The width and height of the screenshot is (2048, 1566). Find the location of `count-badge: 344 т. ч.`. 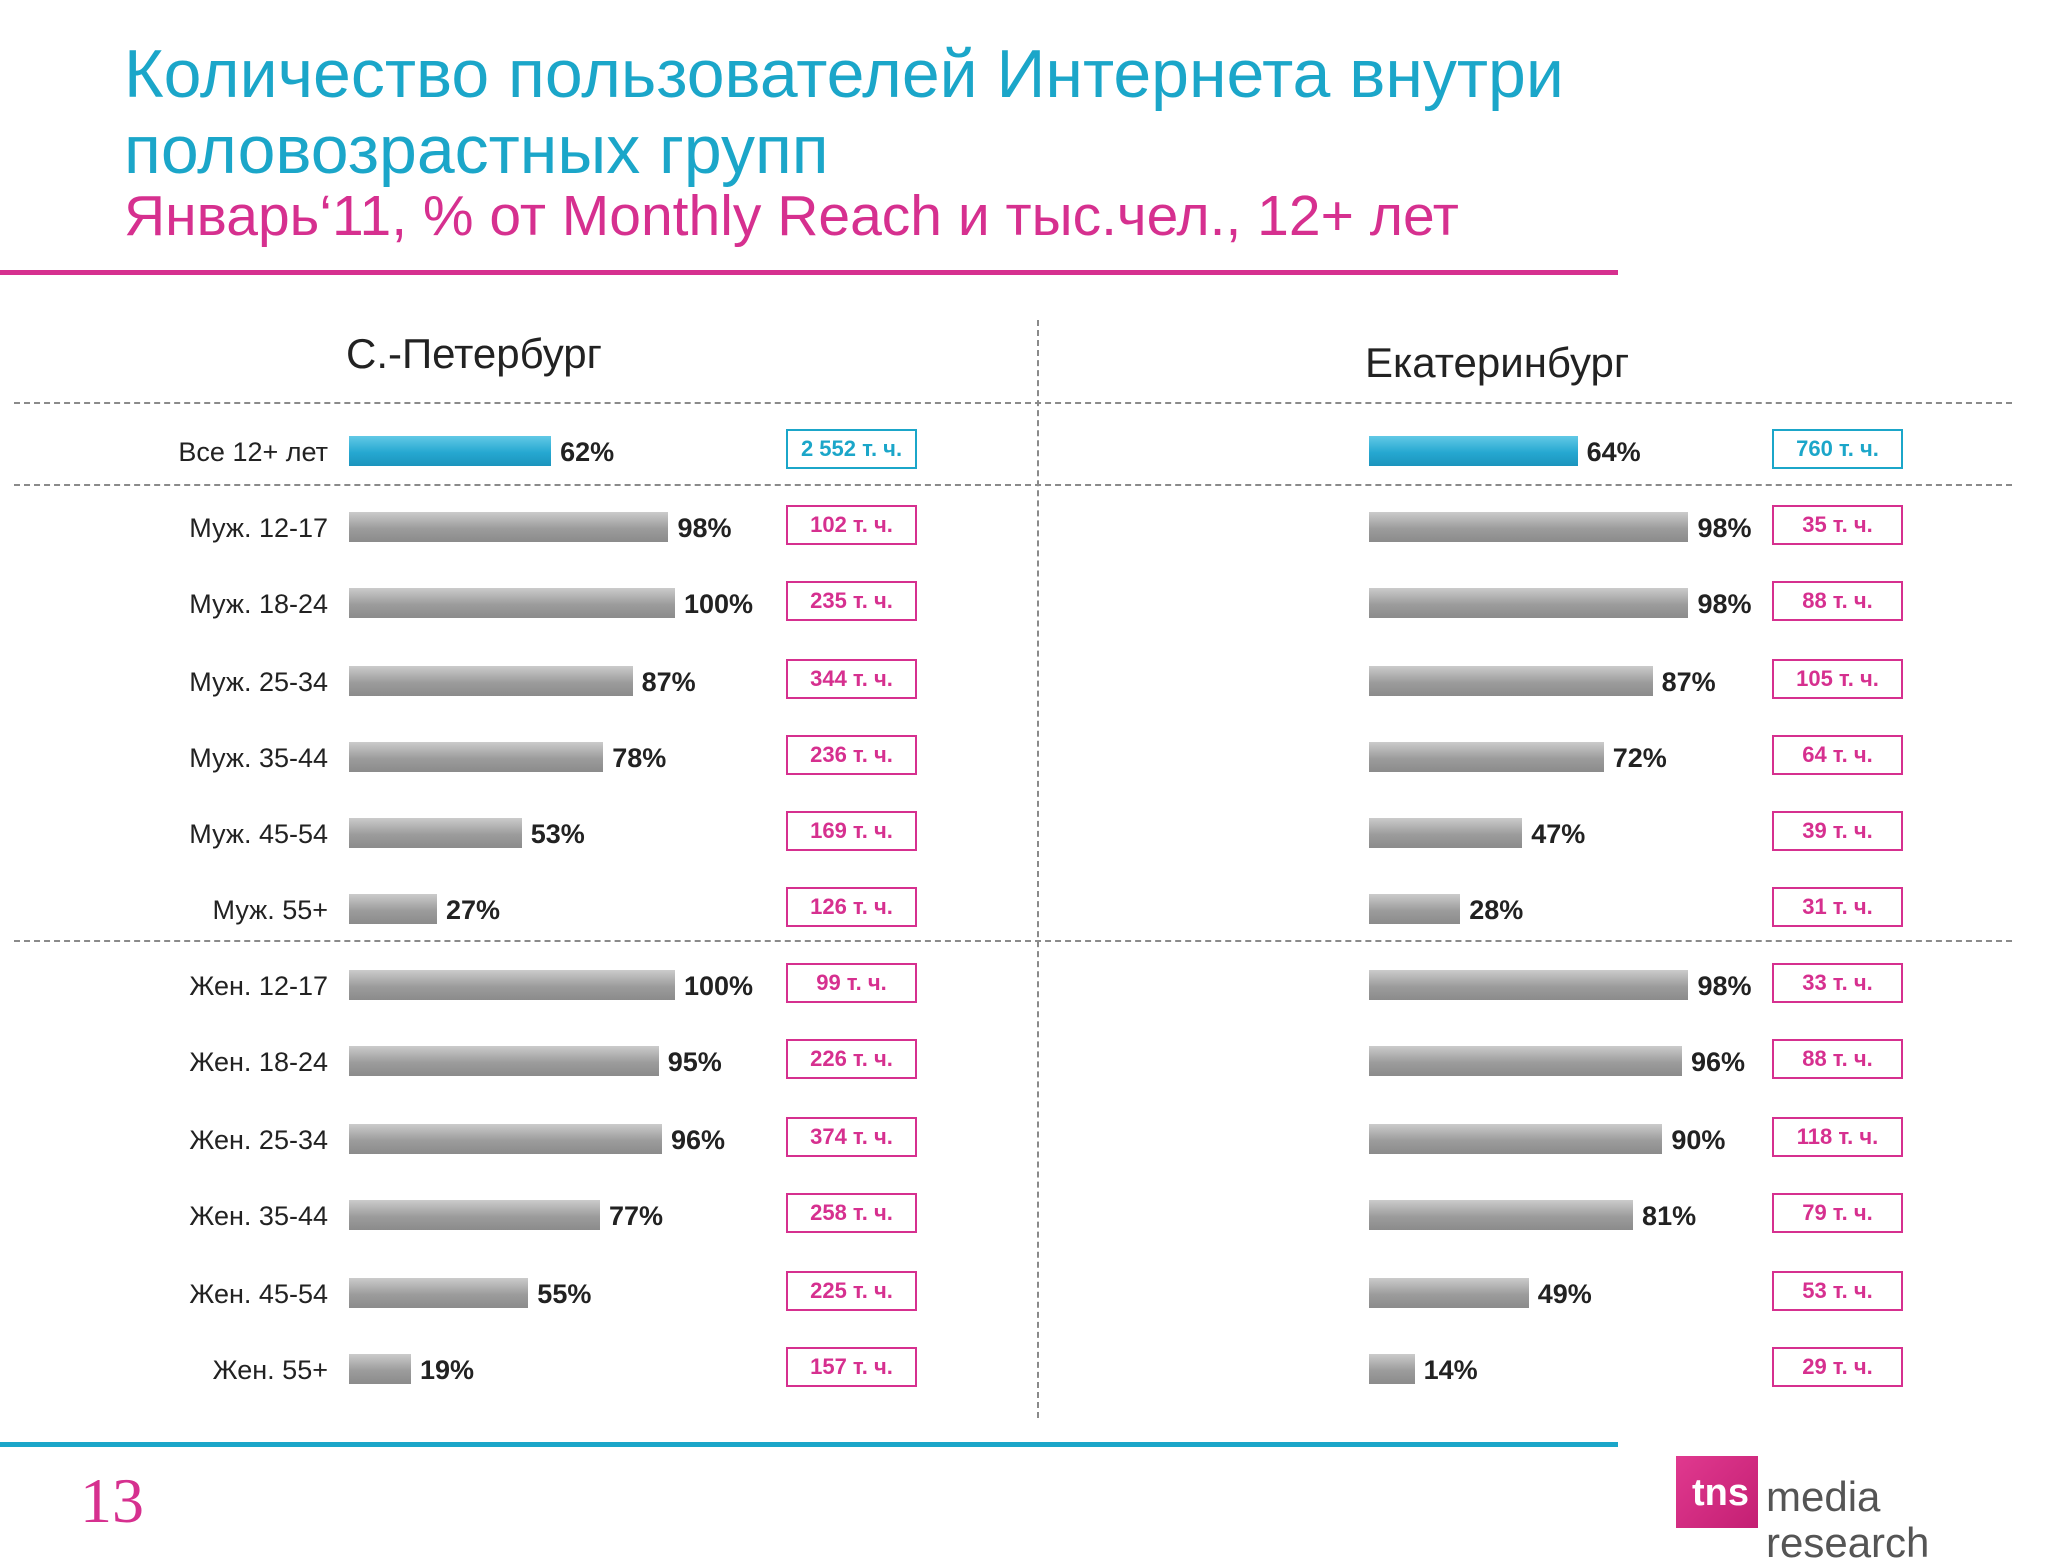

count-badge: 344 т. ч. is located at coordinates (851, 679).